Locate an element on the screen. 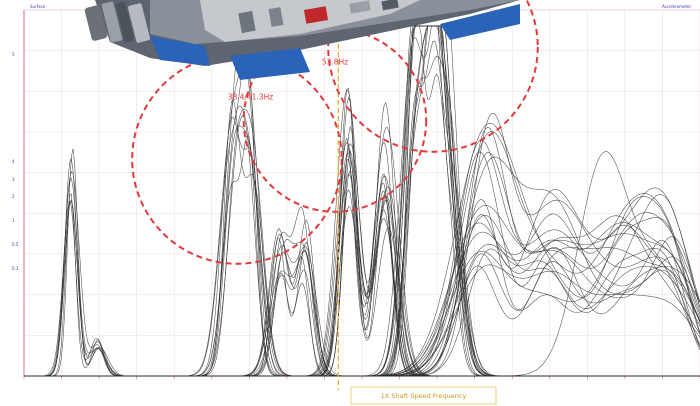  y-tick-labels: 5 4 3 2 1 0.5 0.3 is located at coordinates (15, 161).